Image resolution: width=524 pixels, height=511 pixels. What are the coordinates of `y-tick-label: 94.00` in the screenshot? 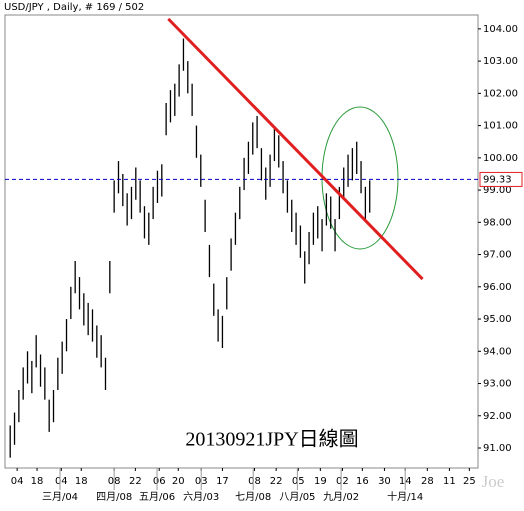 It's located at (497, 351).